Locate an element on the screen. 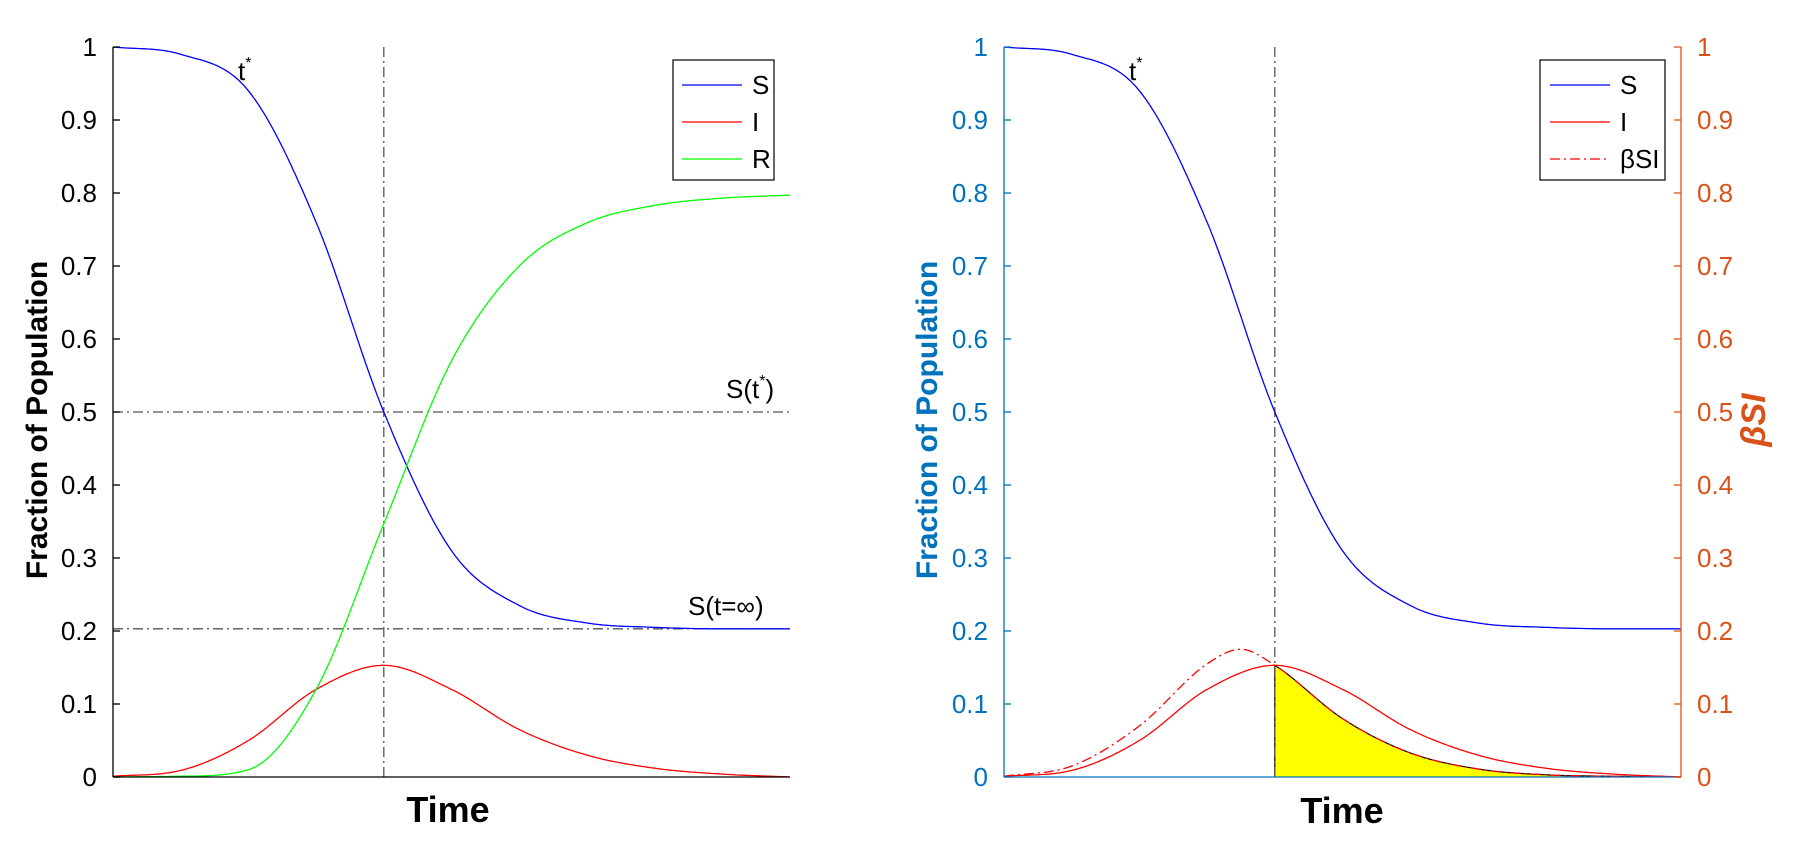 The height and width of the screenshot is (842, 1799). legend-label-R: R is located at coordinates (761, 159).